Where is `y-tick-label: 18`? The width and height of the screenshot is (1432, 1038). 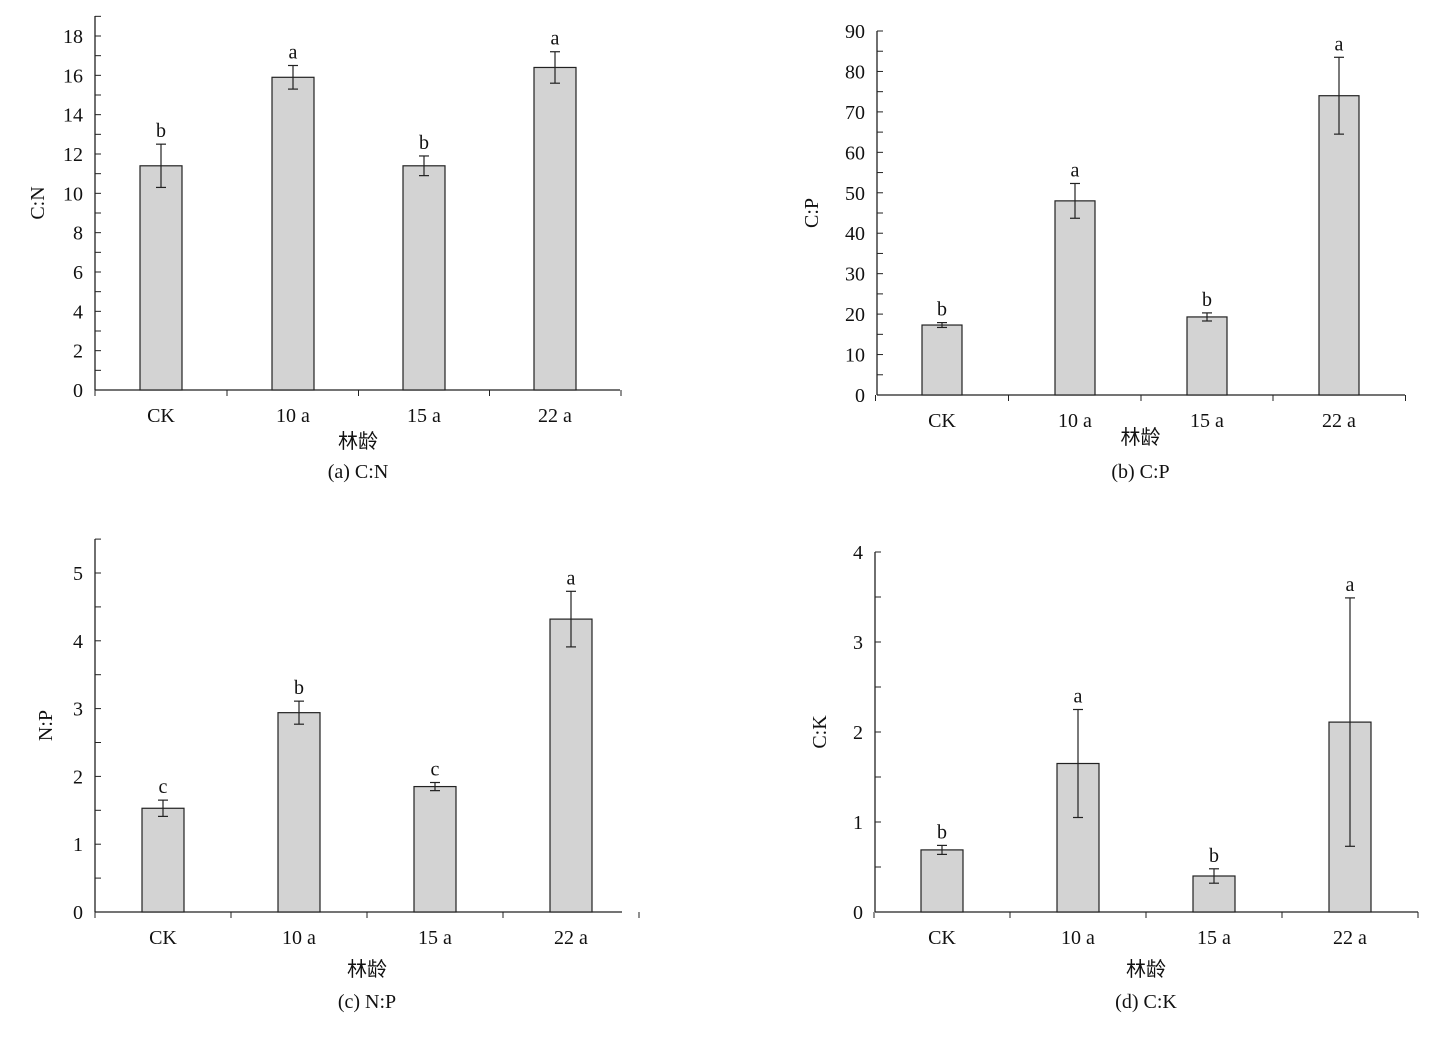
y-tick-label: 18 is located at coordinates (73, 37).